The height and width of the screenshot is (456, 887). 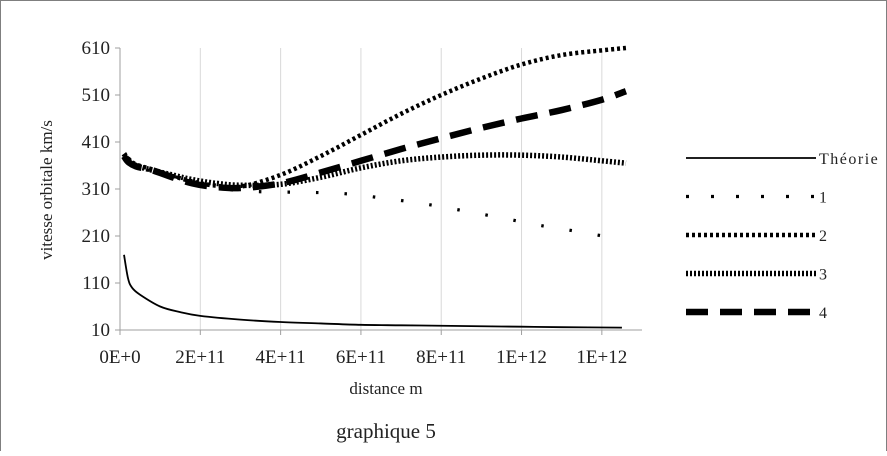 What do you see at coordinates (119, 357) in the screenshot?
I see `x-tick-label-0: 0E+0` at bounding box center [119, 357].